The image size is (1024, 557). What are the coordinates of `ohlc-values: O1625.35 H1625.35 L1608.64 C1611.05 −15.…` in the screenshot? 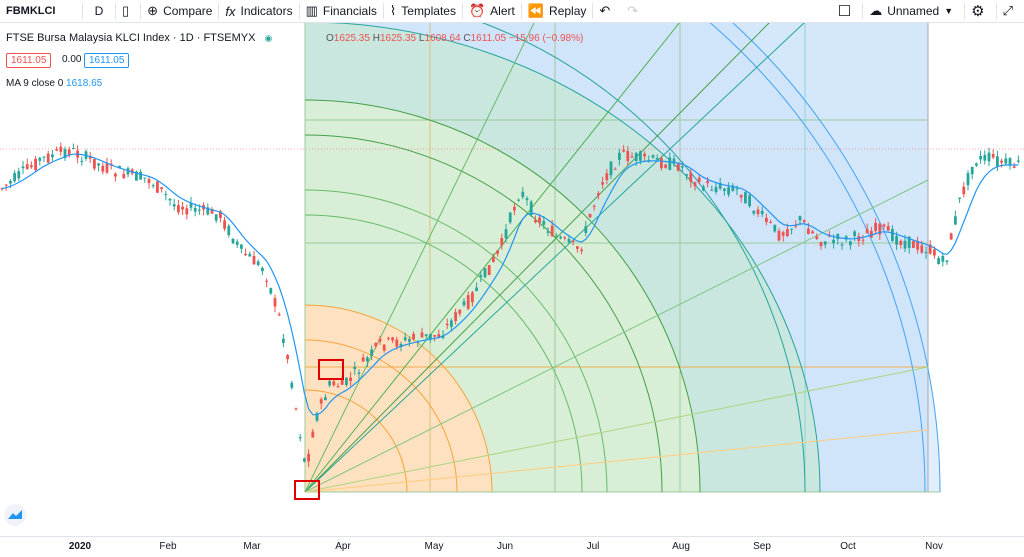 It's located at (454, 38).